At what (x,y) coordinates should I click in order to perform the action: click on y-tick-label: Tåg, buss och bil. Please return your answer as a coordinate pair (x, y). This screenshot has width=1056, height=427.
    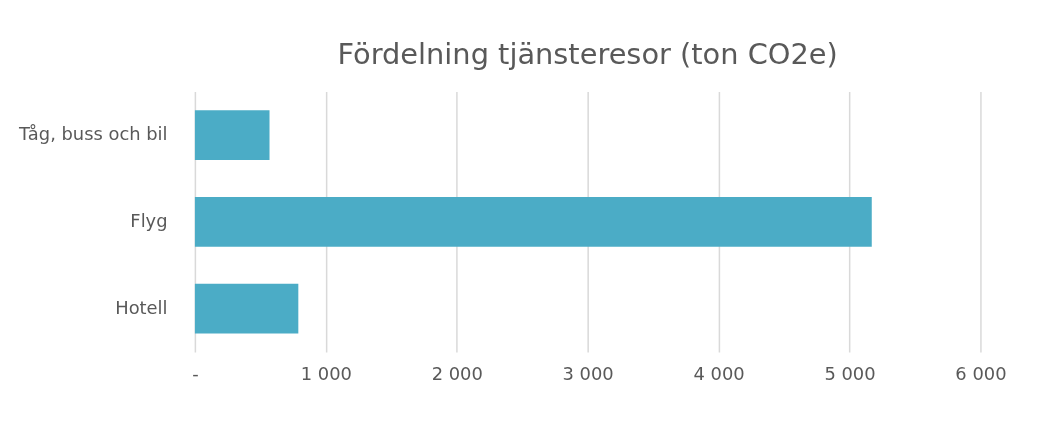
    Looking at the image, I should click on (93, 133).